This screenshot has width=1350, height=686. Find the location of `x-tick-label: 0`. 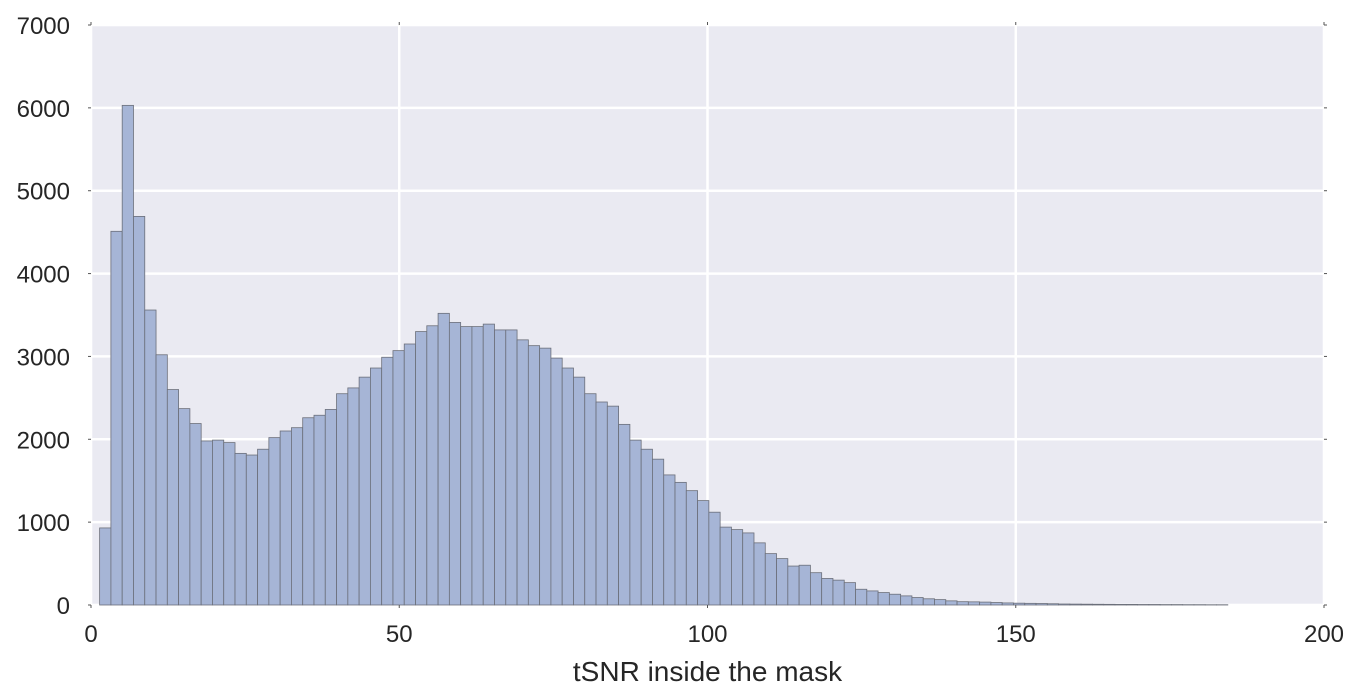

x-tick-label: 0 is located at coordinates (90, 634).